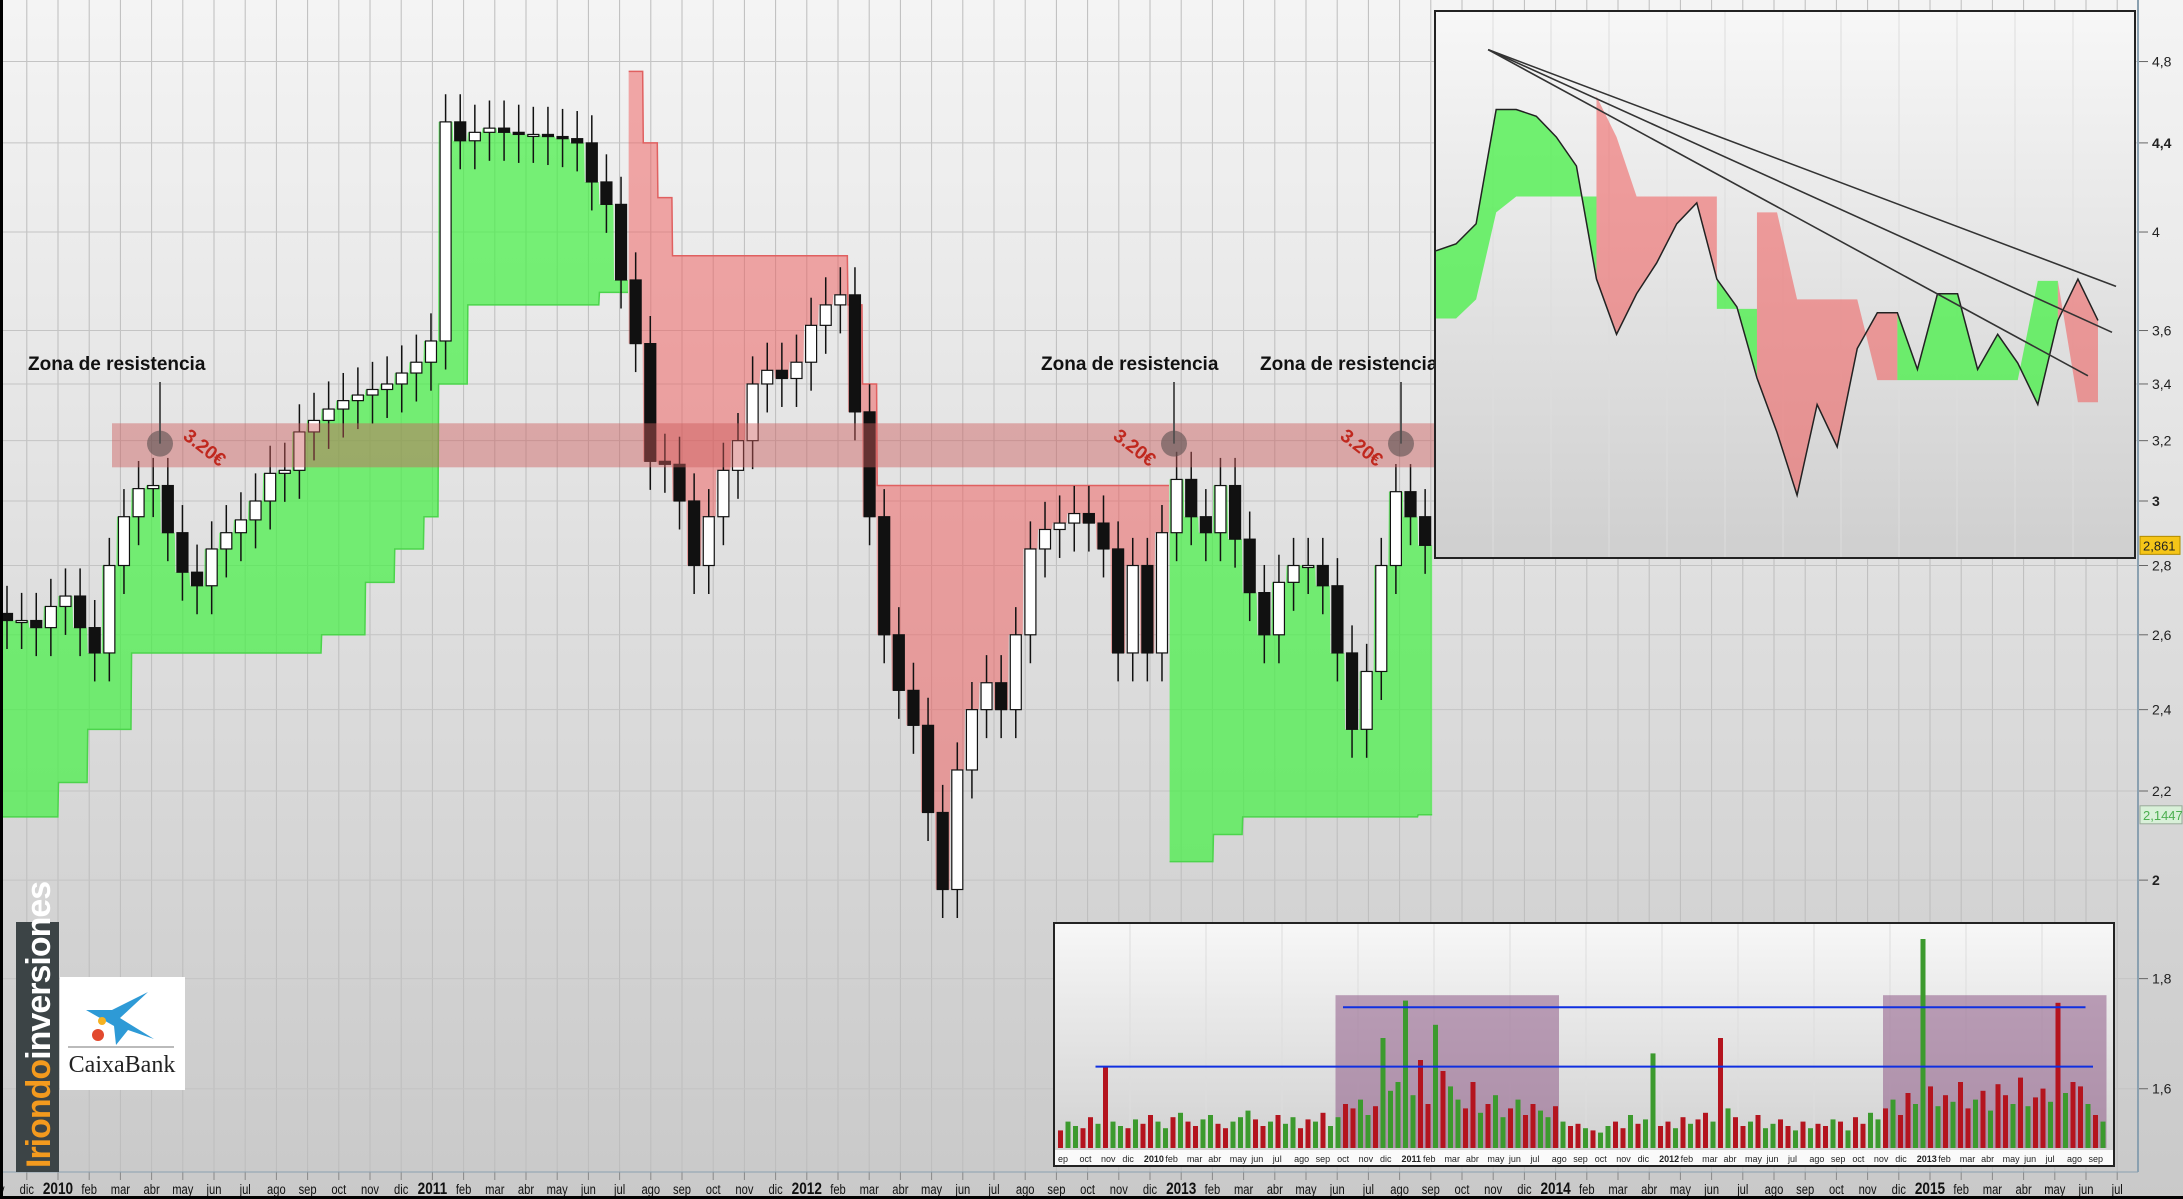 This screenshot has width=2183, height=1199. What do you see at coordinates (1412, 1159) in the screenshot?
I see `volume-x-label: 2011` at bounding box center [1412, 1159].